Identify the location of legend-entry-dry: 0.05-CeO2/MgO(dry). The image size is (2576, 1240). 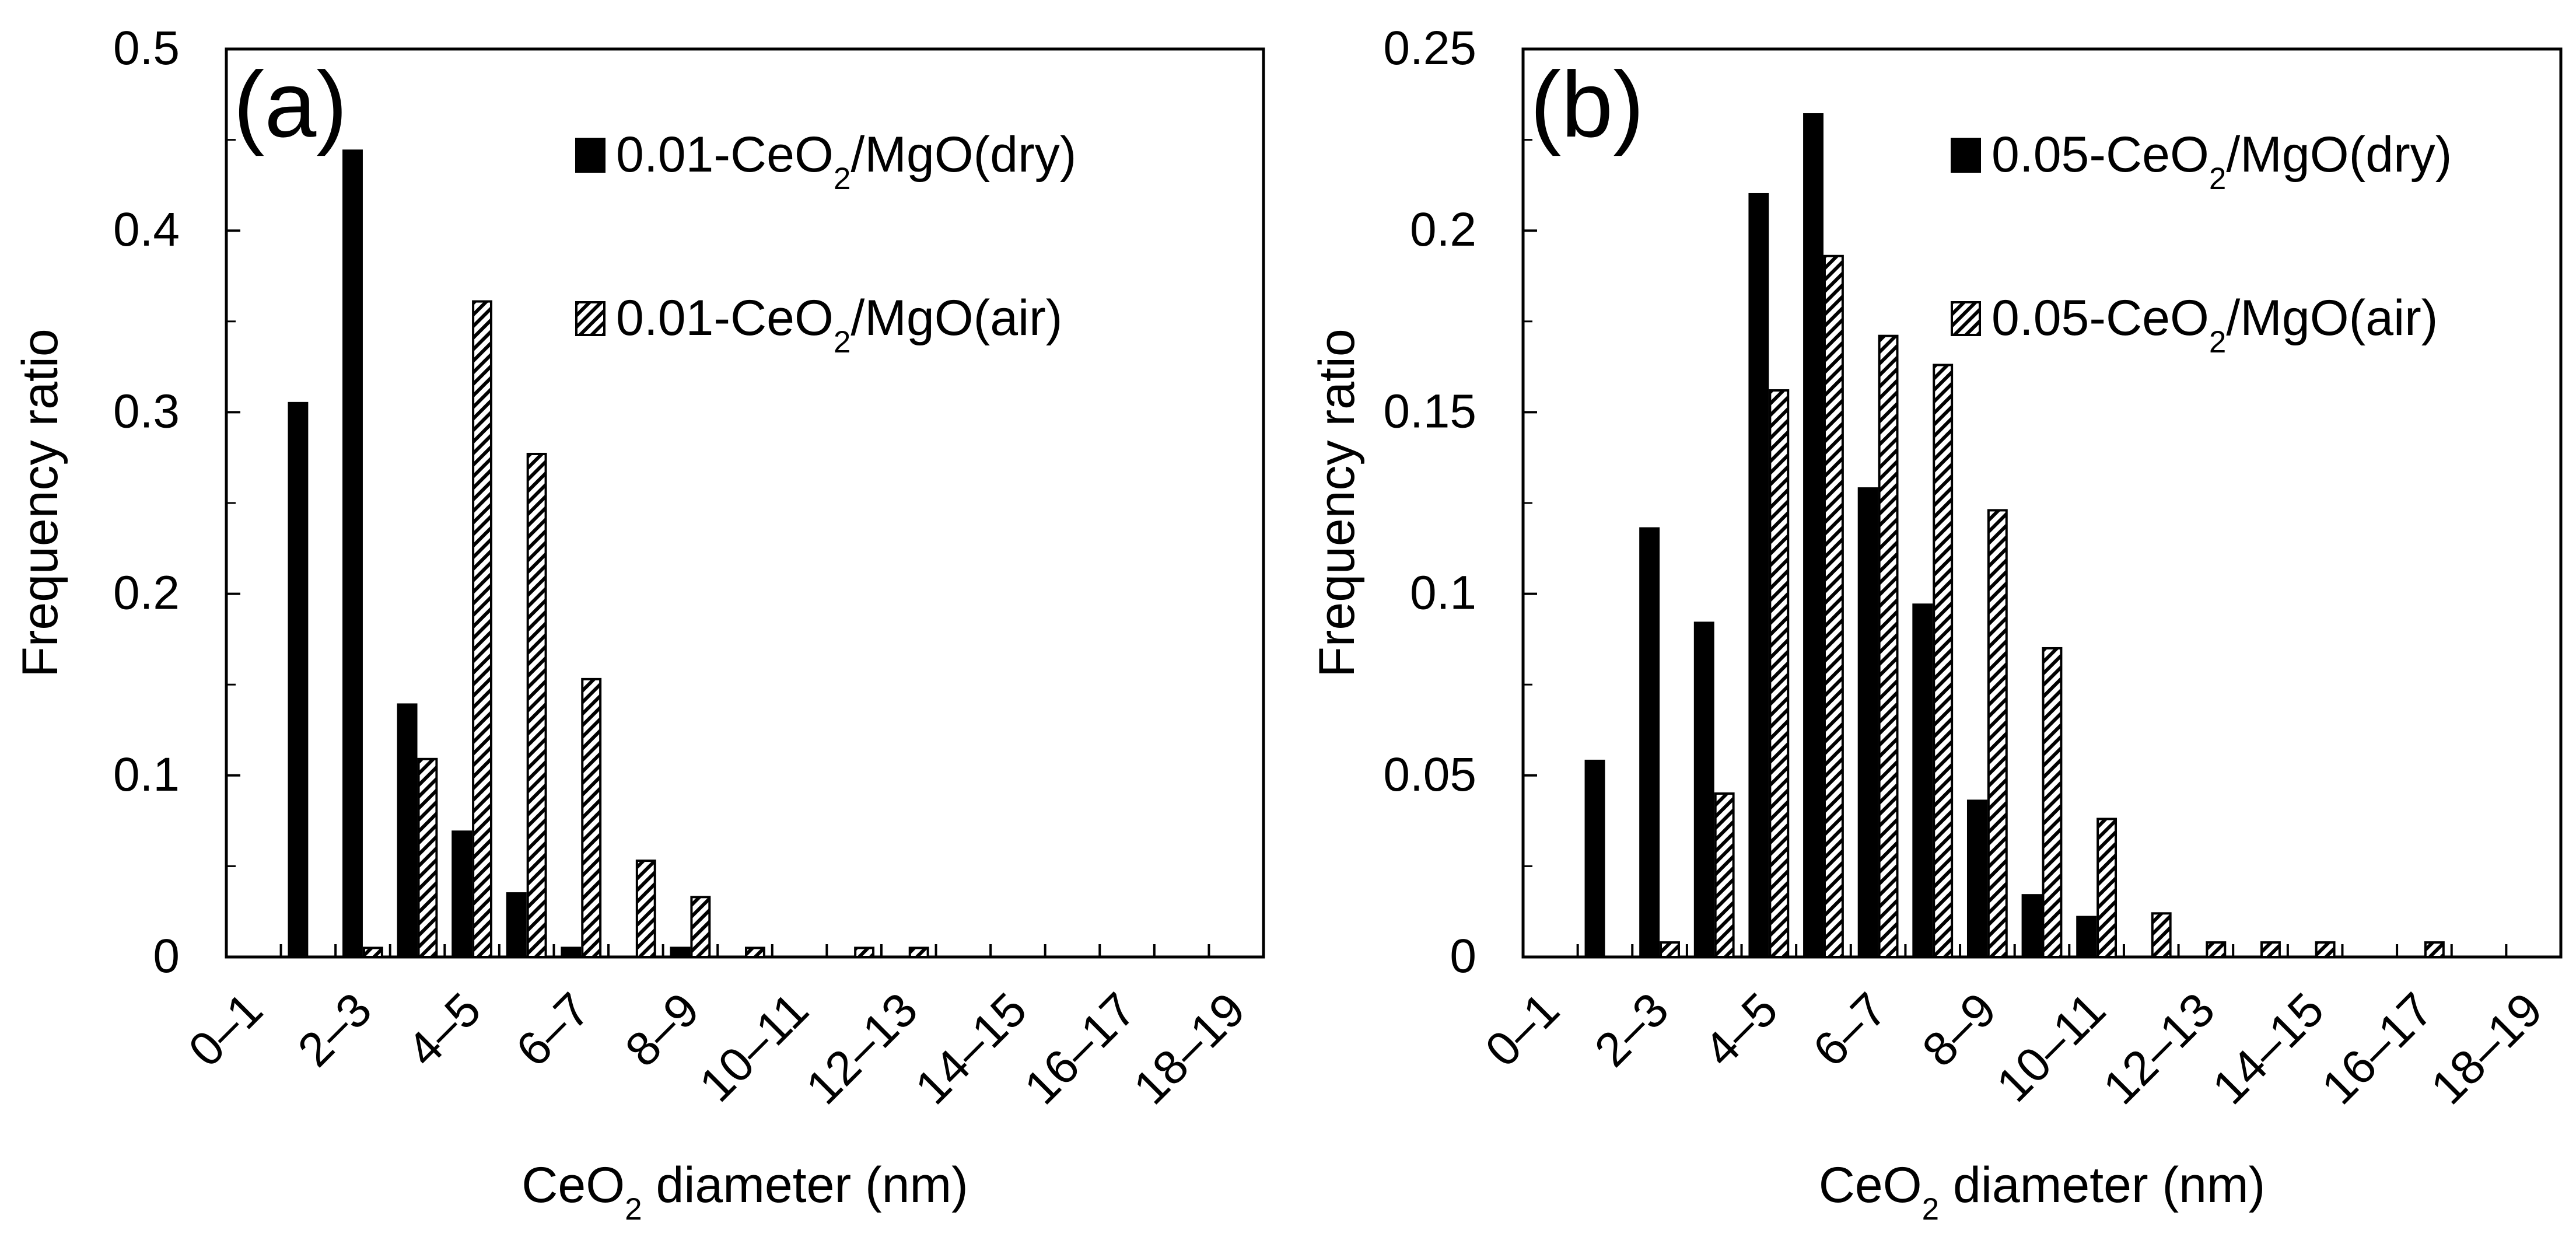
(2222, 161).